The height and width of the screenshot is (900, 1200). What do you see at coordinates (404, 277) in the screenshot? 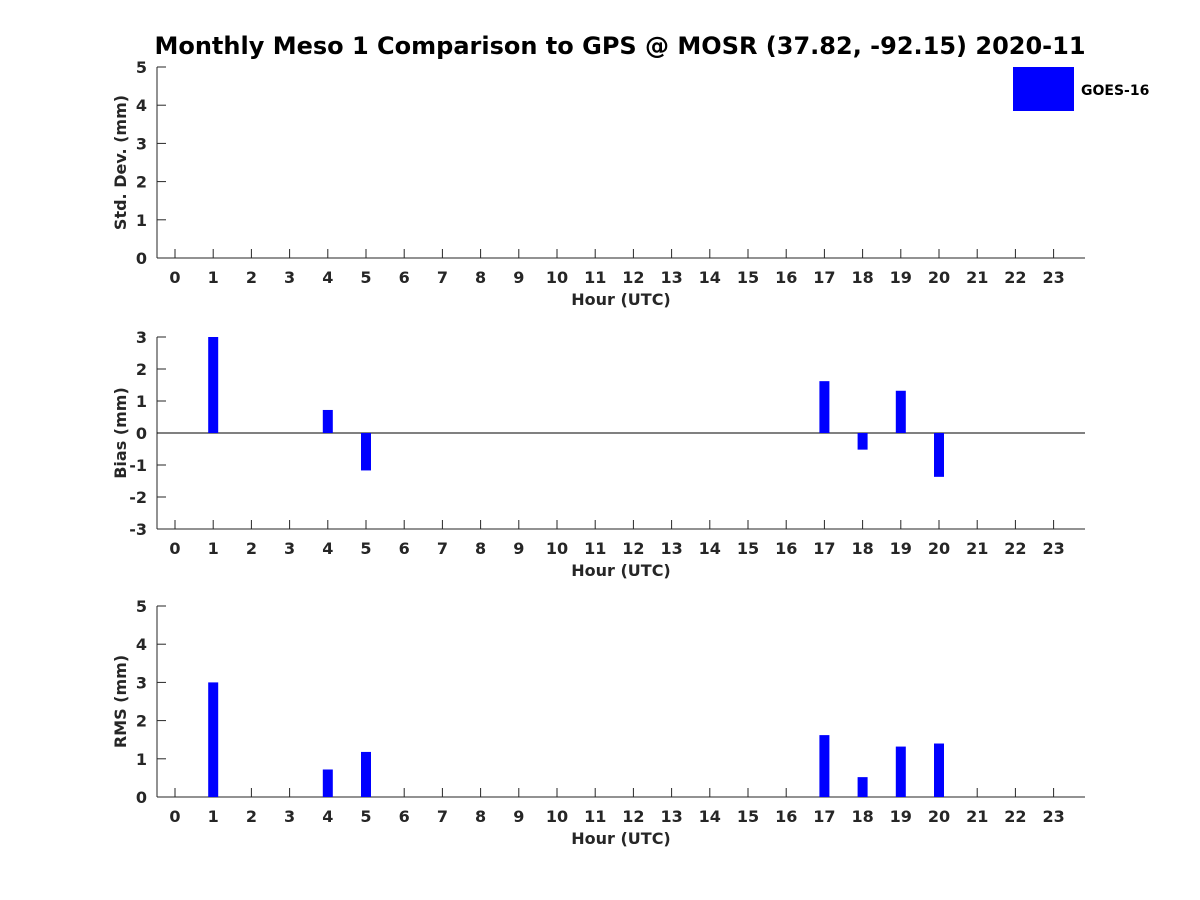
I see `x-tick-label: 6` at bounding box center [404, 277].